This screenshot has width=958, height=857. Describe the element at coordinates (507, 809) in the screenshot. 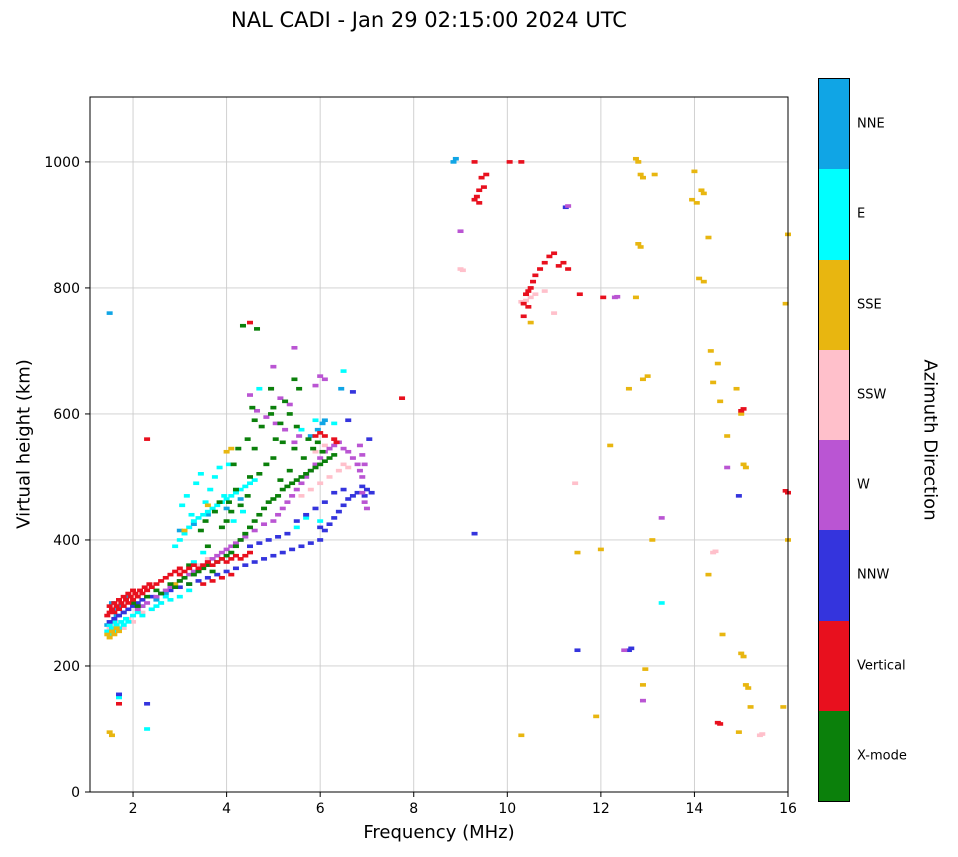

I see `x-tick-label: 10` at that location.